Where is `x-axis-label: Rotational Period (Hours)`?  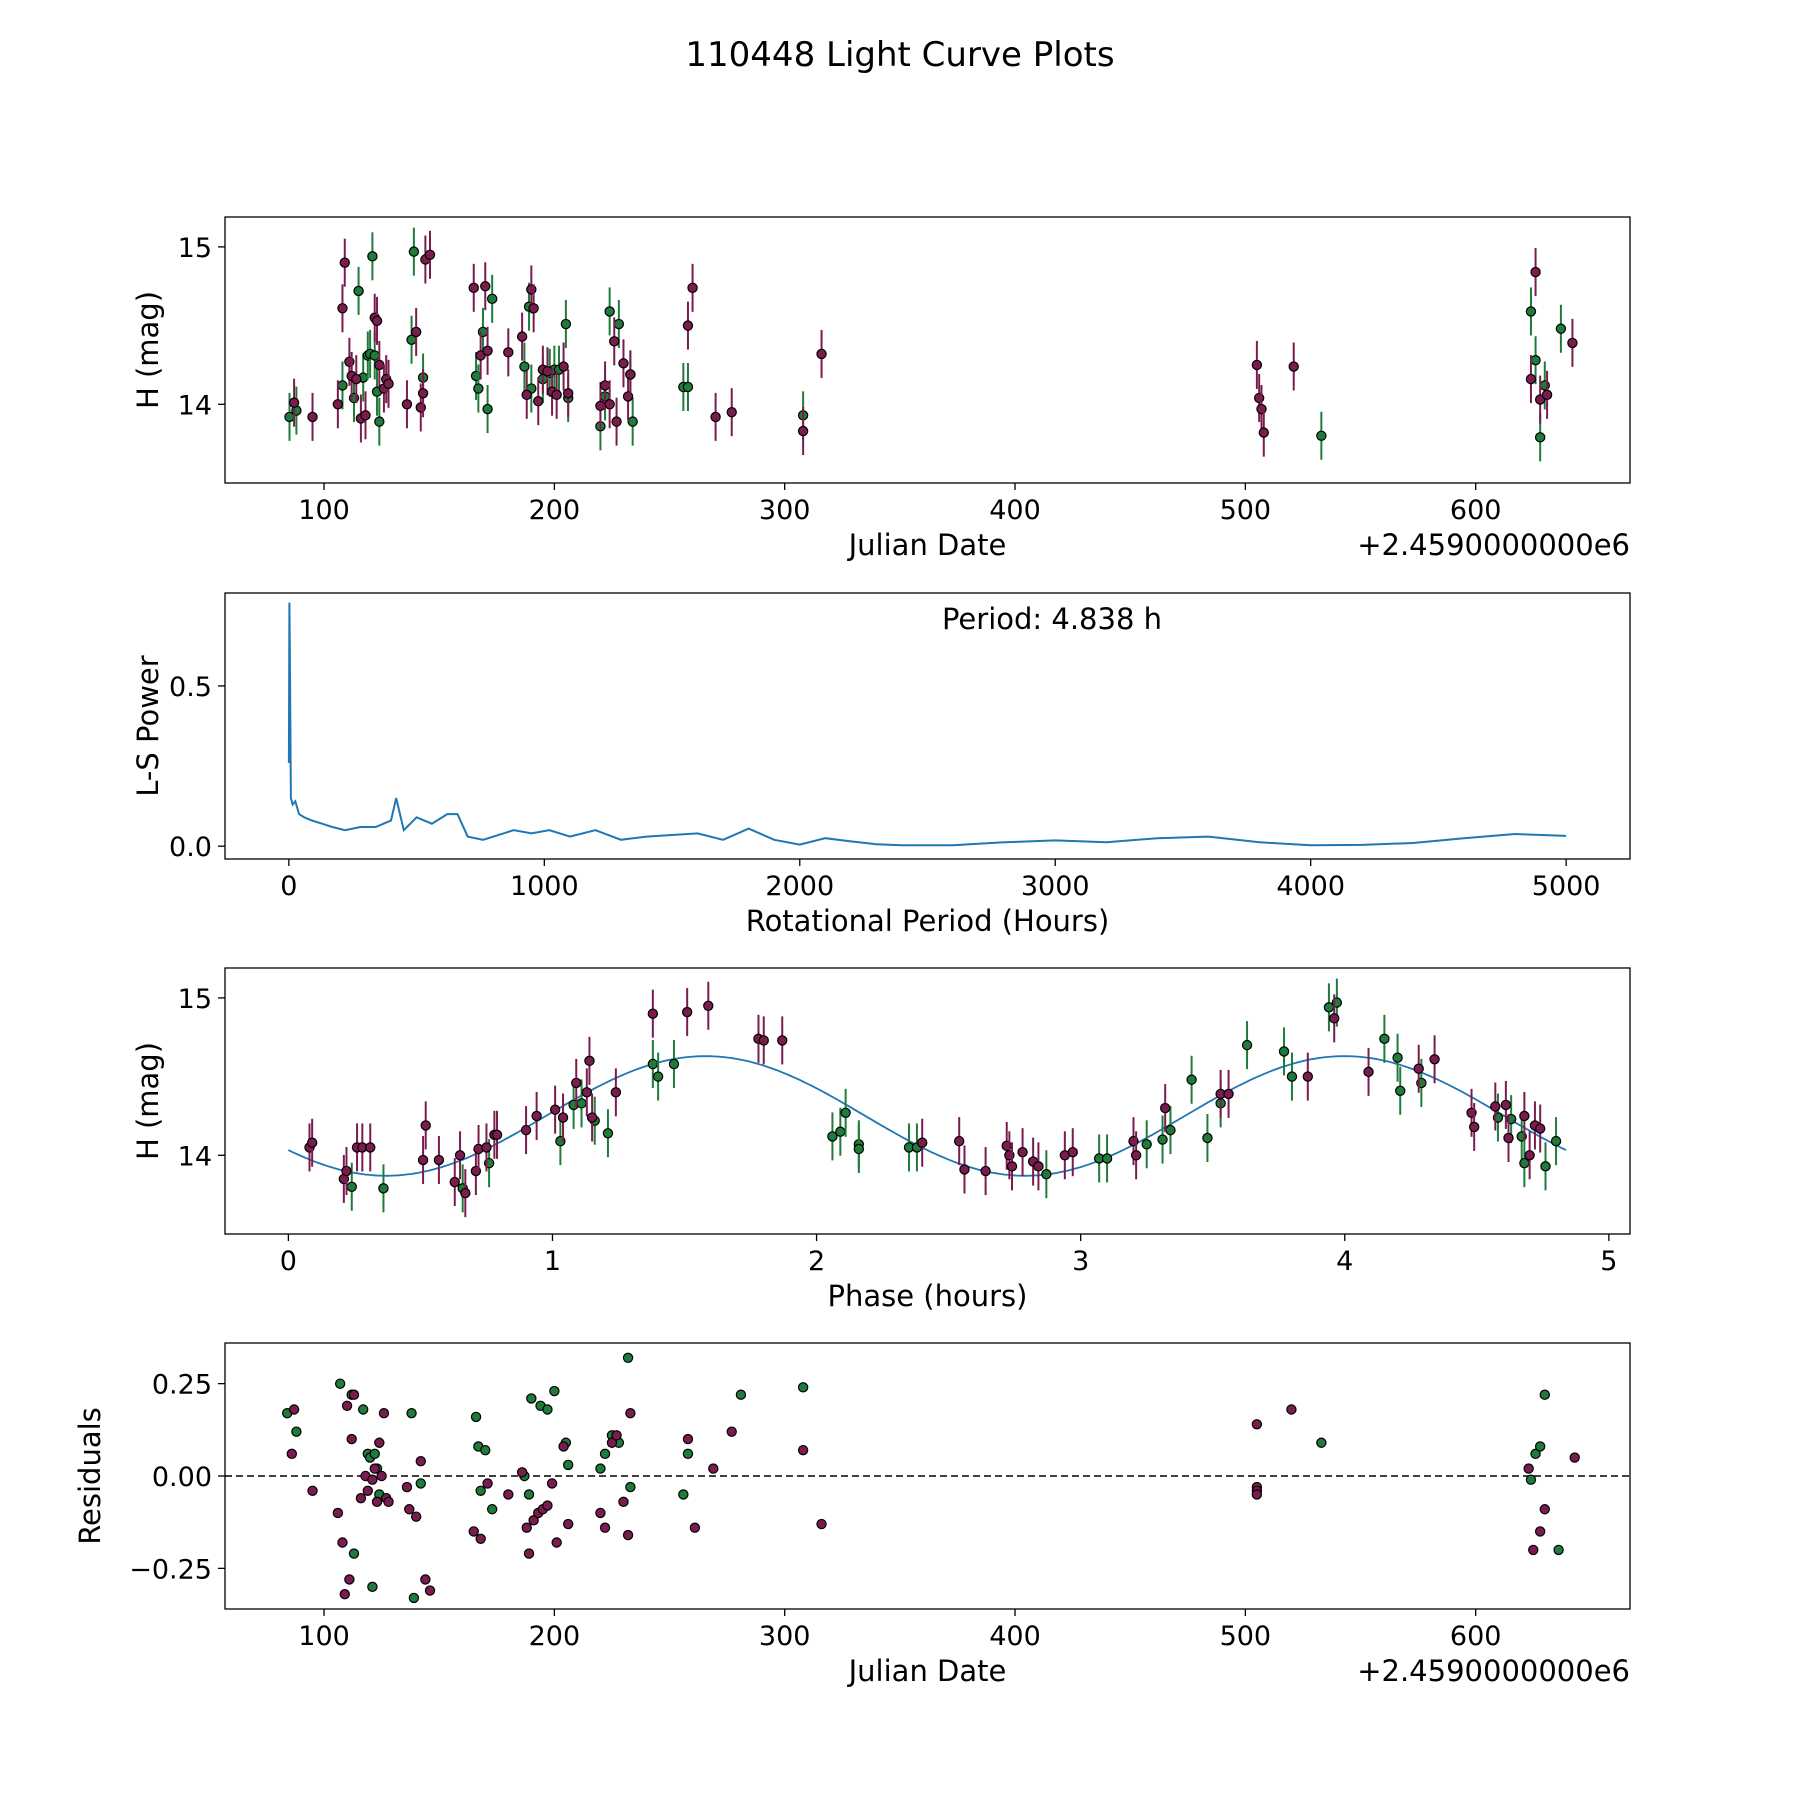
x-axis-label: Rotational Period (Hours) is located at coordinates (928, 921).